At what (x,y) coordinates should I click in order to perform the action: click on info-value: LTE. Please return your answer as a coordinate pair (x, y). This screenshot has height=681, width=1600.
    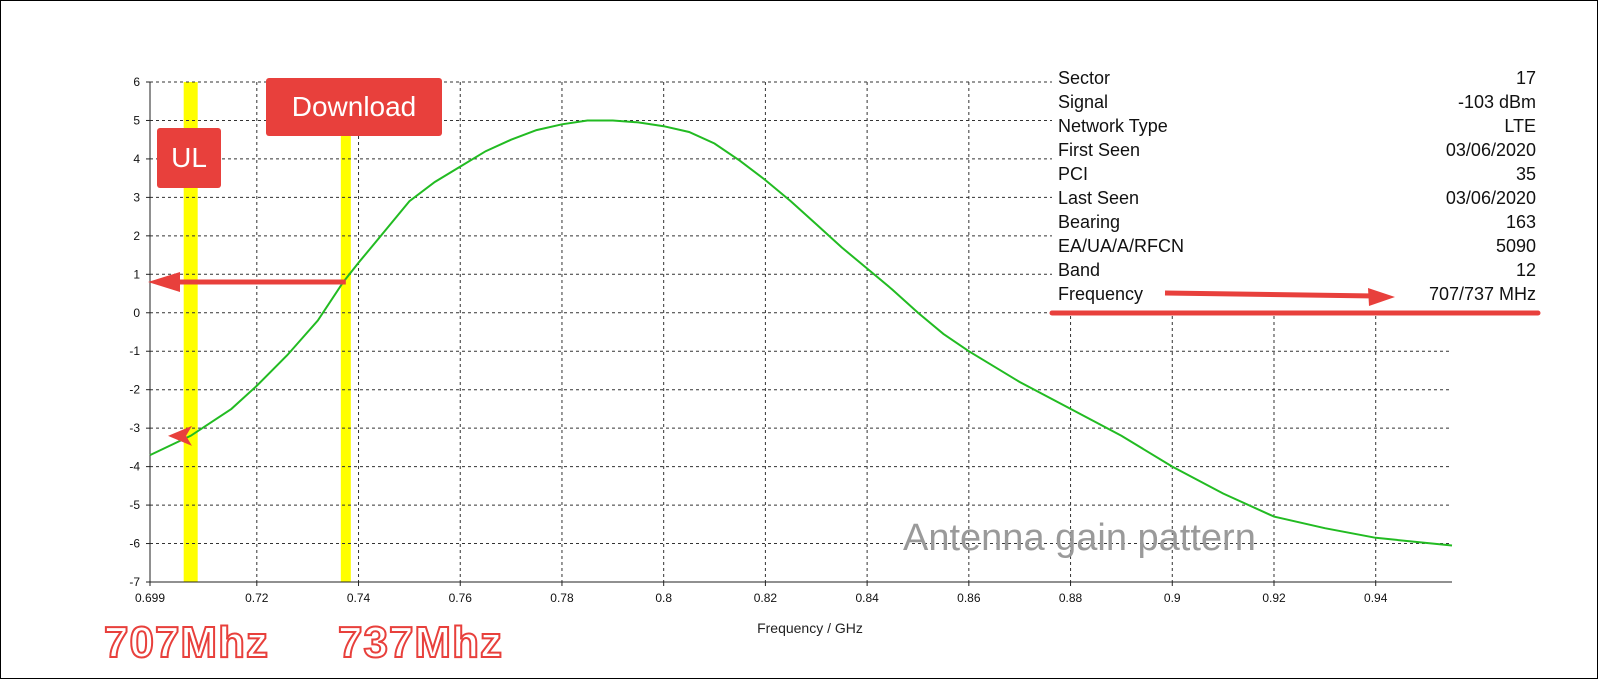
    Looking at the image, I should click on (1520, 125).